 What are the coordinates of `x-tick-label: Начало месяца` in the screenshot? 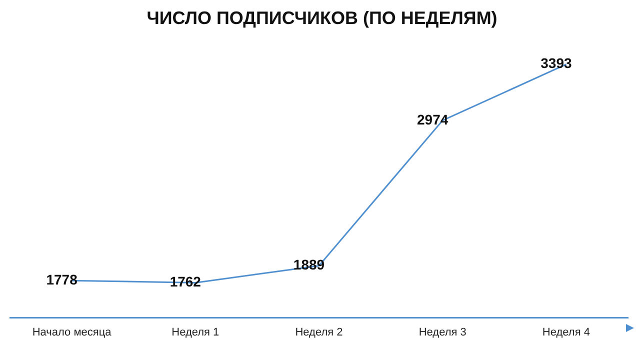 It's located at (72, 332).